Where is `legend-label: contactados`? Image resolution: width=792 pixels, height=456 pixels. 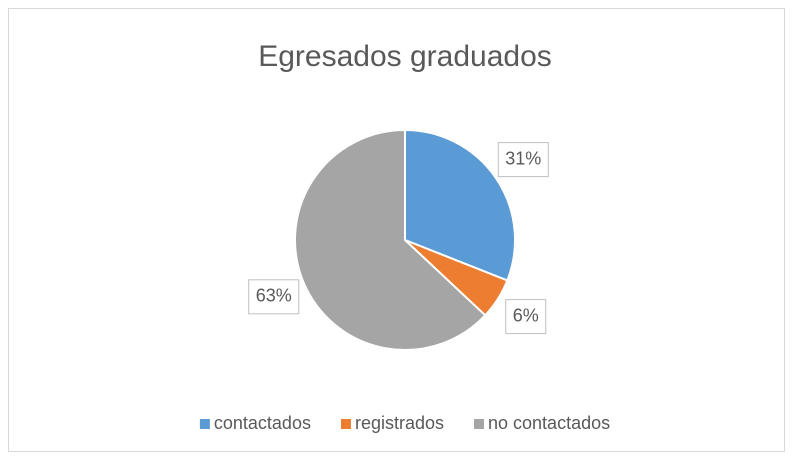 legend-label: contactados is located at coordinates (262, 423).